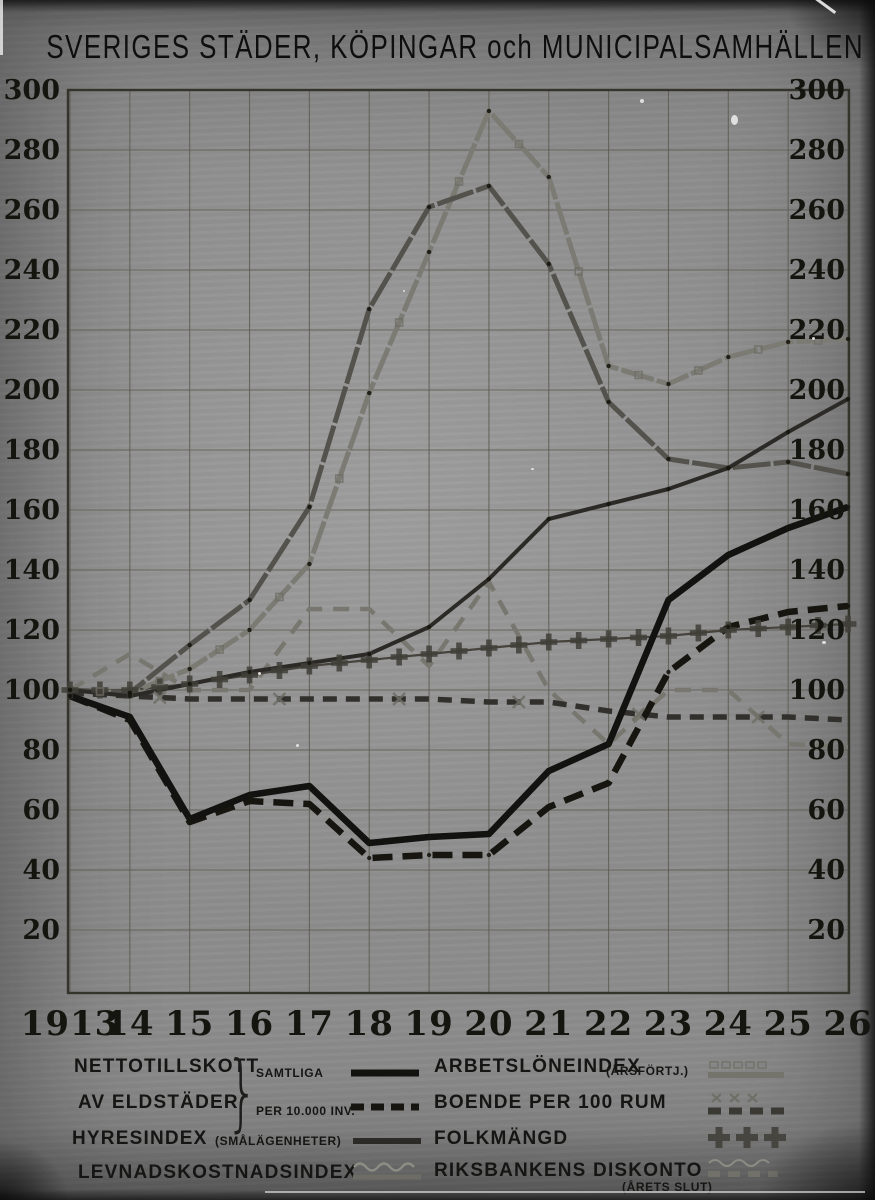  What do you see at coordinates (608, 1024) in the screenshot?
I see `x-axis-year-label: 22` at bounding box center [608, 1024].